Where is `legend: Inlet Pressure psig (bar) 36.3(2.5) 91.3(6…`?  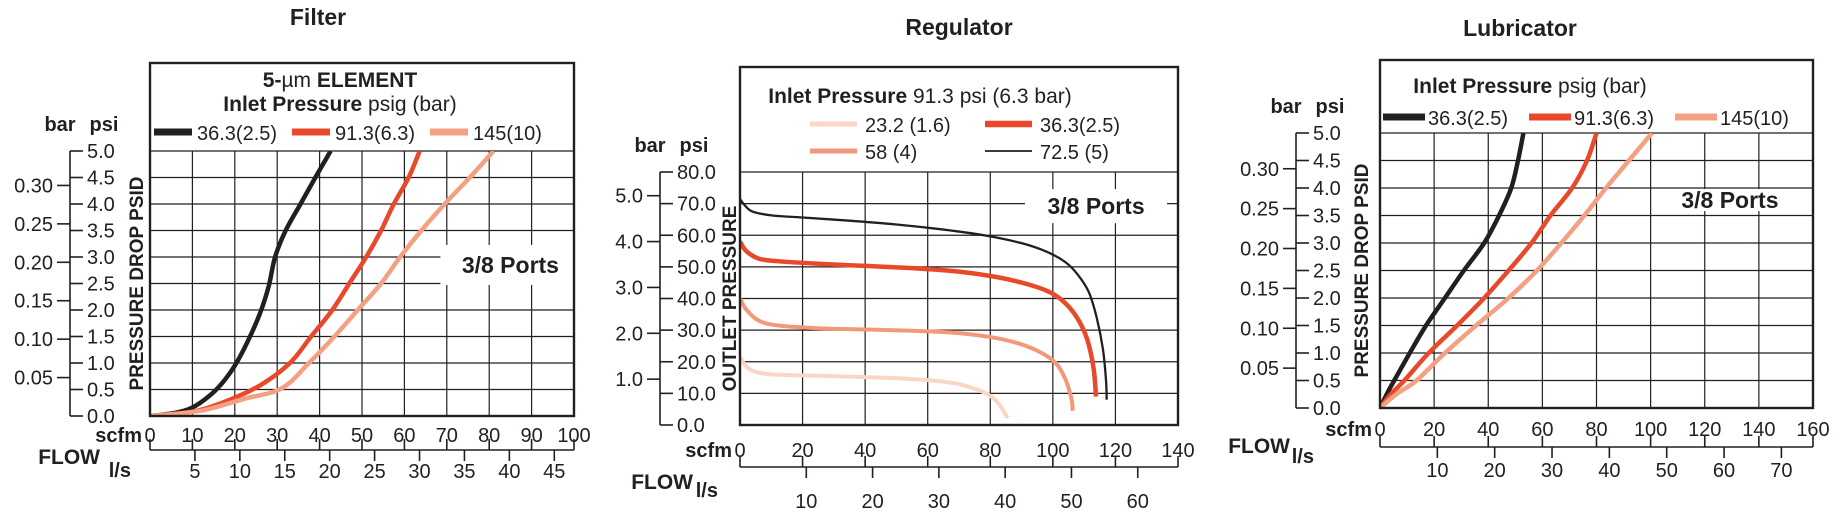
legend: Inlet Pressure psig (bar) 36.3(2.5) 91.3(6… is located at coordinates (1586, 102).